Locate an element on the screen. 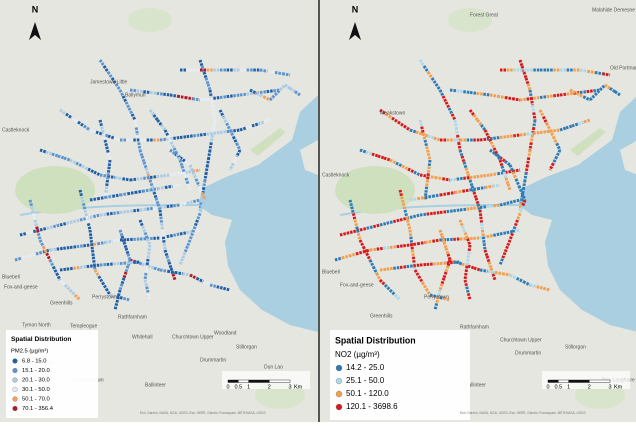  legend-label: 50.1 - 120.0 is located at coordinates (367, 393).